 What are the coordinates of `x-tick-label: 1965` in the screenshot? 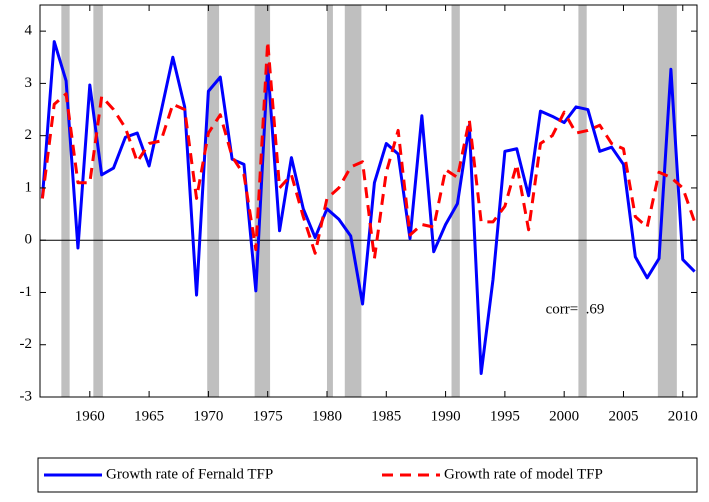 It's located at (149, 416).